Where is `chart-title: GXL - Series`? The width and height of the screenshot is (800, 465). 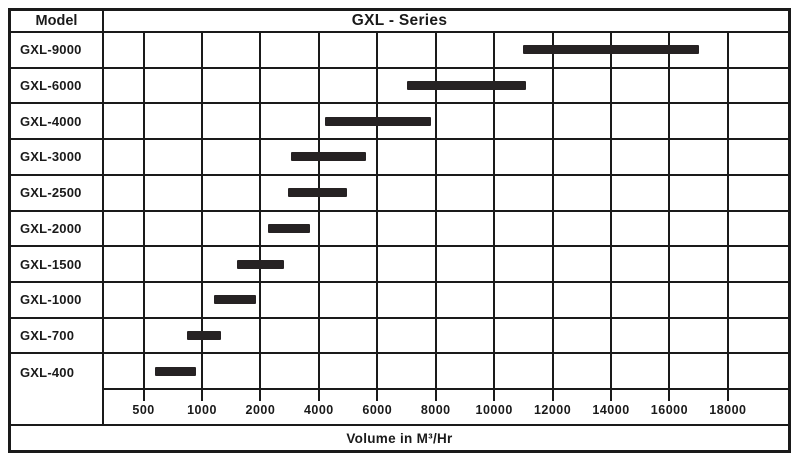 chart-title: GXL - Series is located at coordinates (399, 20).